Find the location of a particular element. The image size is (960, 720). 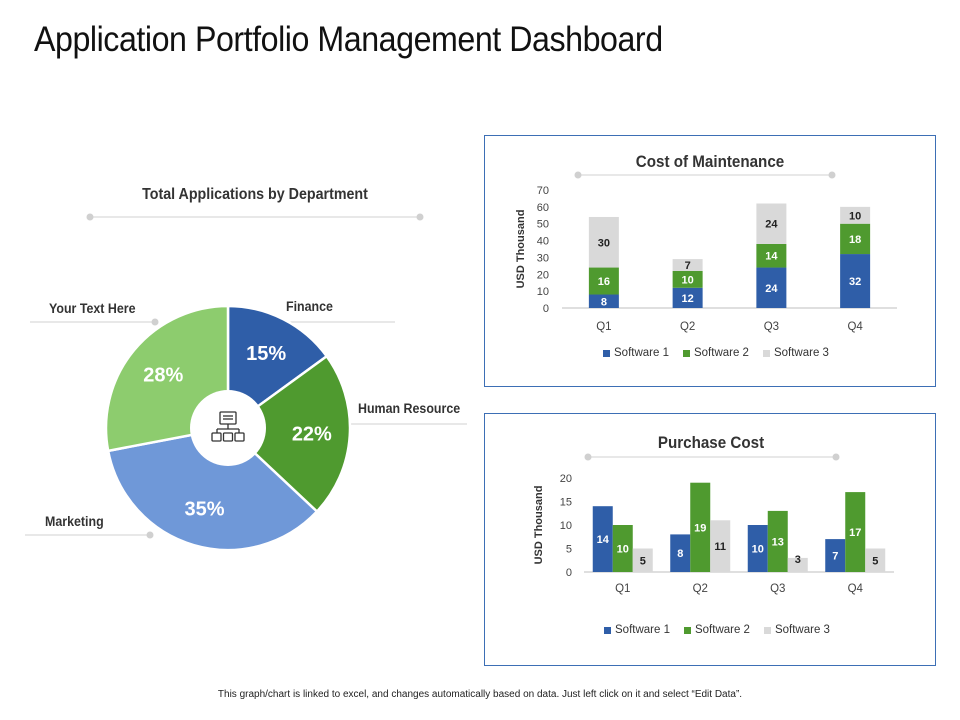

pie-slice-finance is located at coordinates (277, 367).